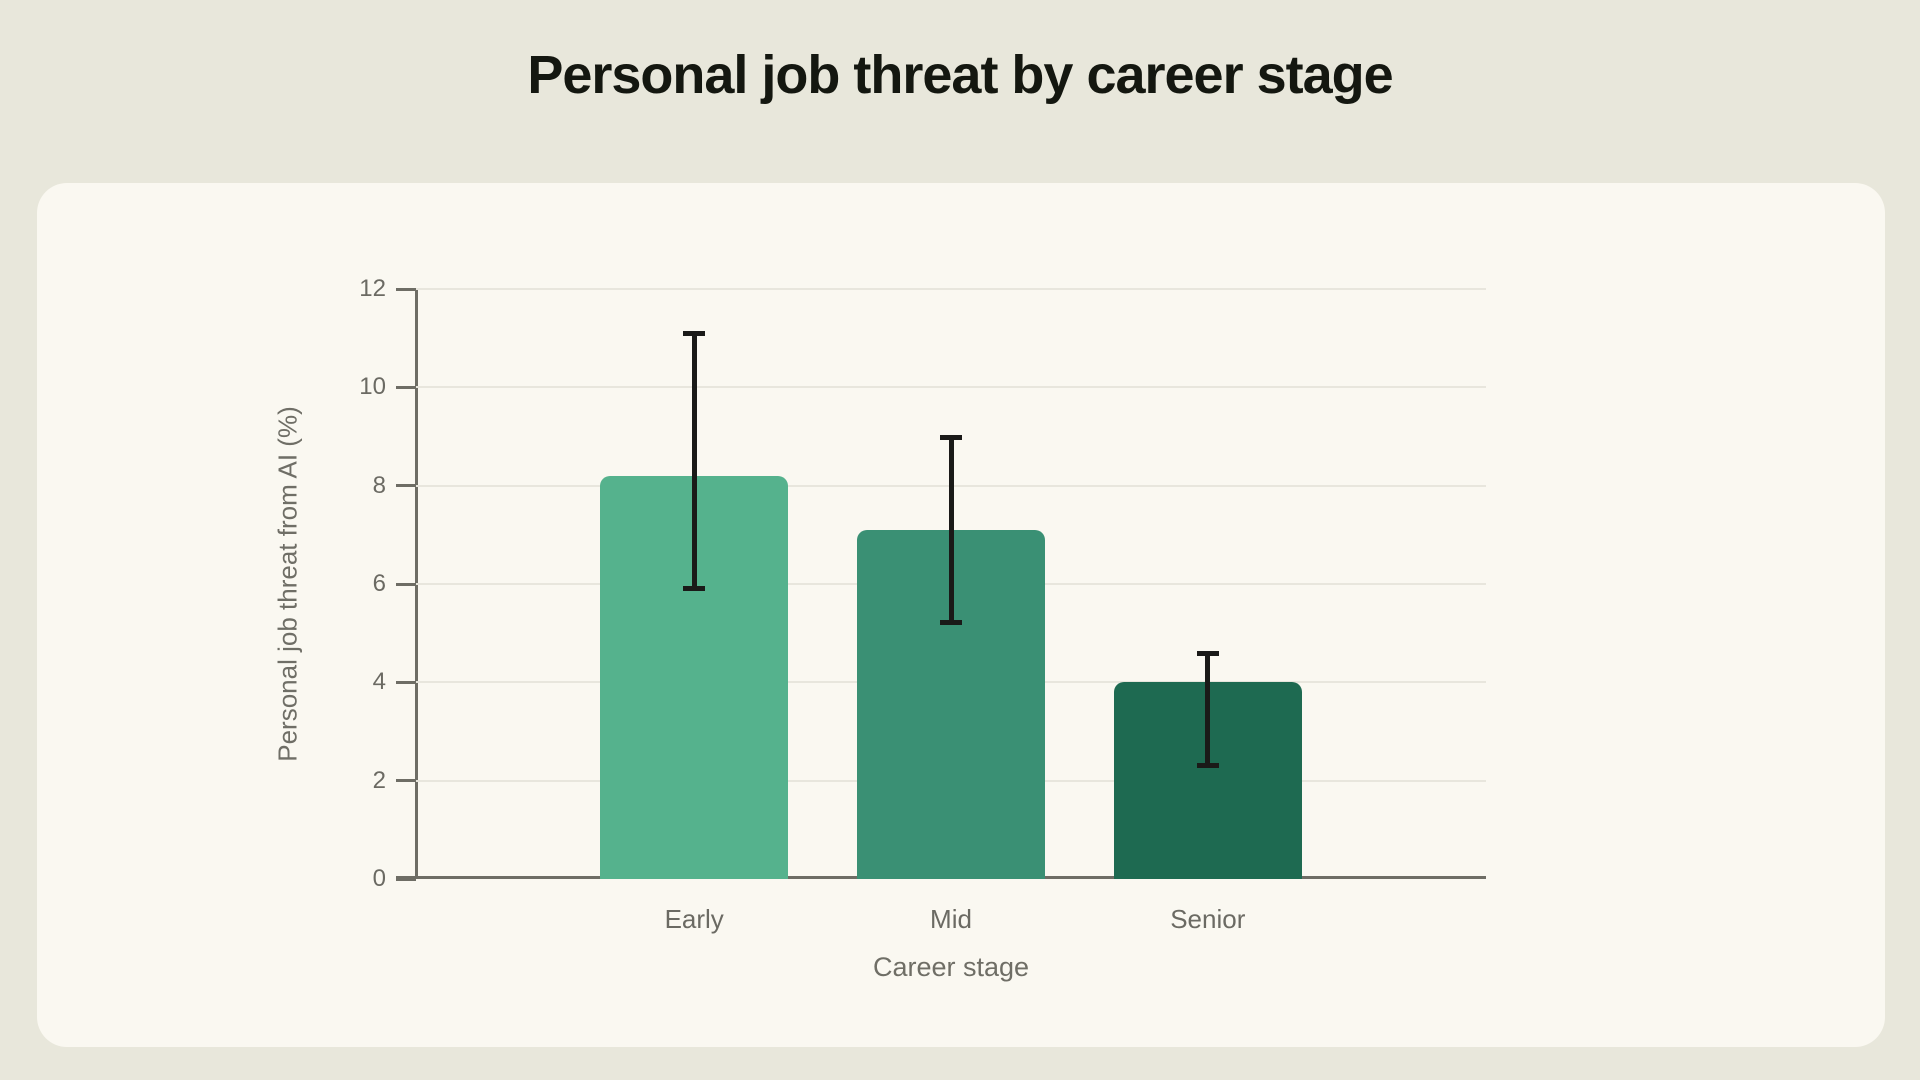 The height and width of the screenshot is (1080, 1920). What do you see at coordinates (379, 682) in the screenshot?
I see `y-tick-label: 4` at bounding box center [379, 682].